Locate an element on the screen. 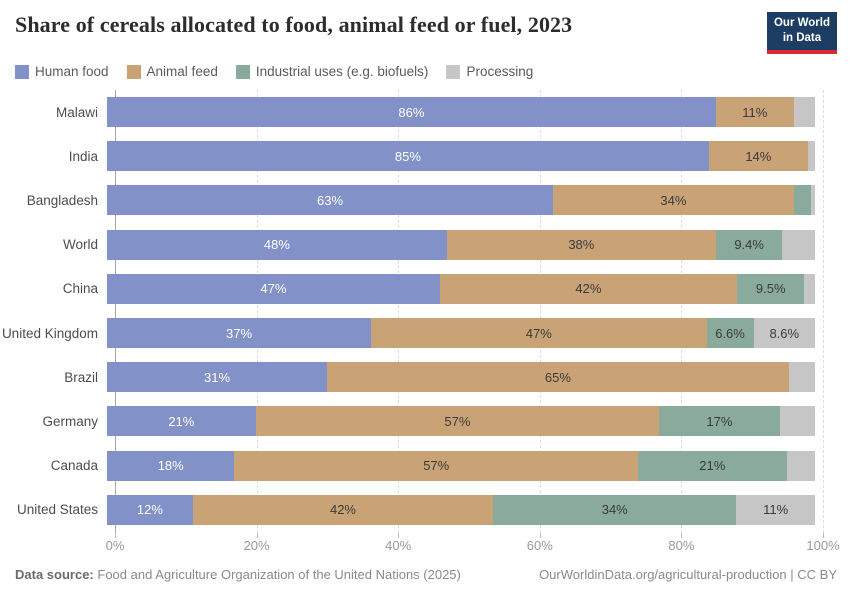 Image resolution: width=850 pixels, height=600 pixels. row-label: United Kingdom is located at coordinates (49, 333).